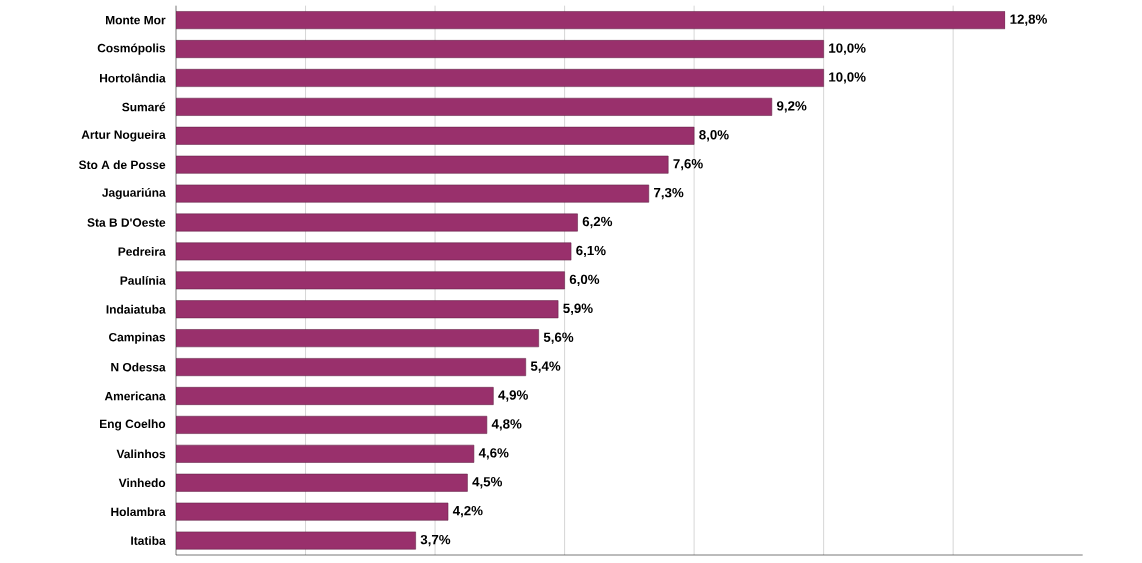 The height and width of the screenshot is (563, 1142). Describe the element at coordinates (148, 540) in the screenshot. I see `y-tick-label: Itatiba` at that location.